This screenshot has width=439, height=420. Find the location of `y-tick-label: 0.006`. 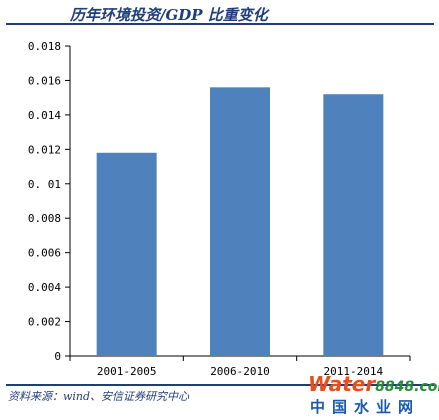

y-tick-label: 0.006 is located at coordinates (44, 253).